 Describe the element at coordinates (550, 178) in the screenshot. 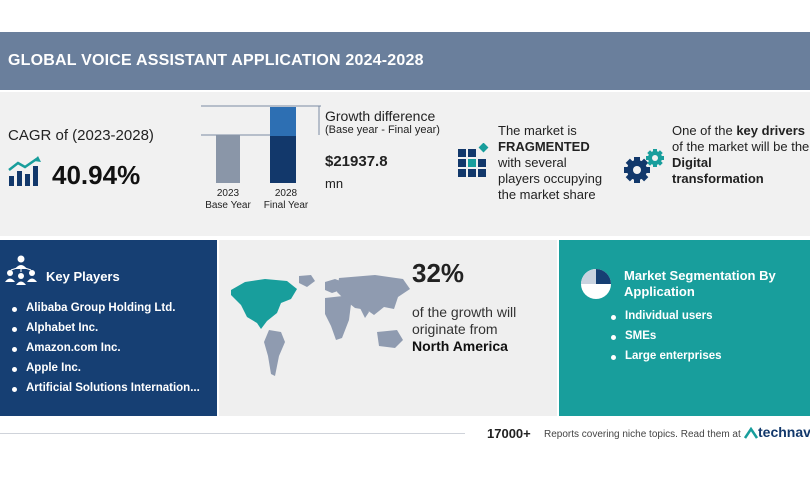

I see `market-line-4: players occupying` at that location.